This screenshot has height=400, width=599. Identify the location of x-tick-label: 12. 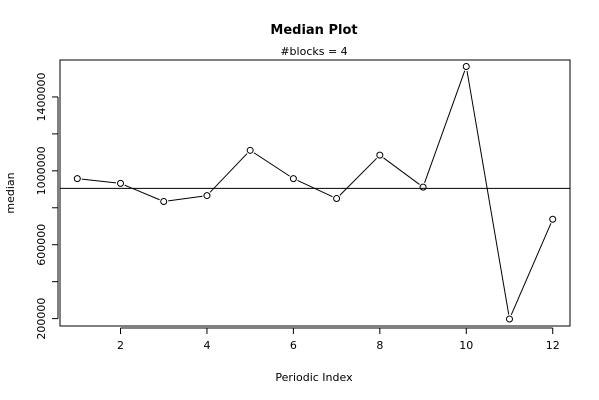
(553, 345).